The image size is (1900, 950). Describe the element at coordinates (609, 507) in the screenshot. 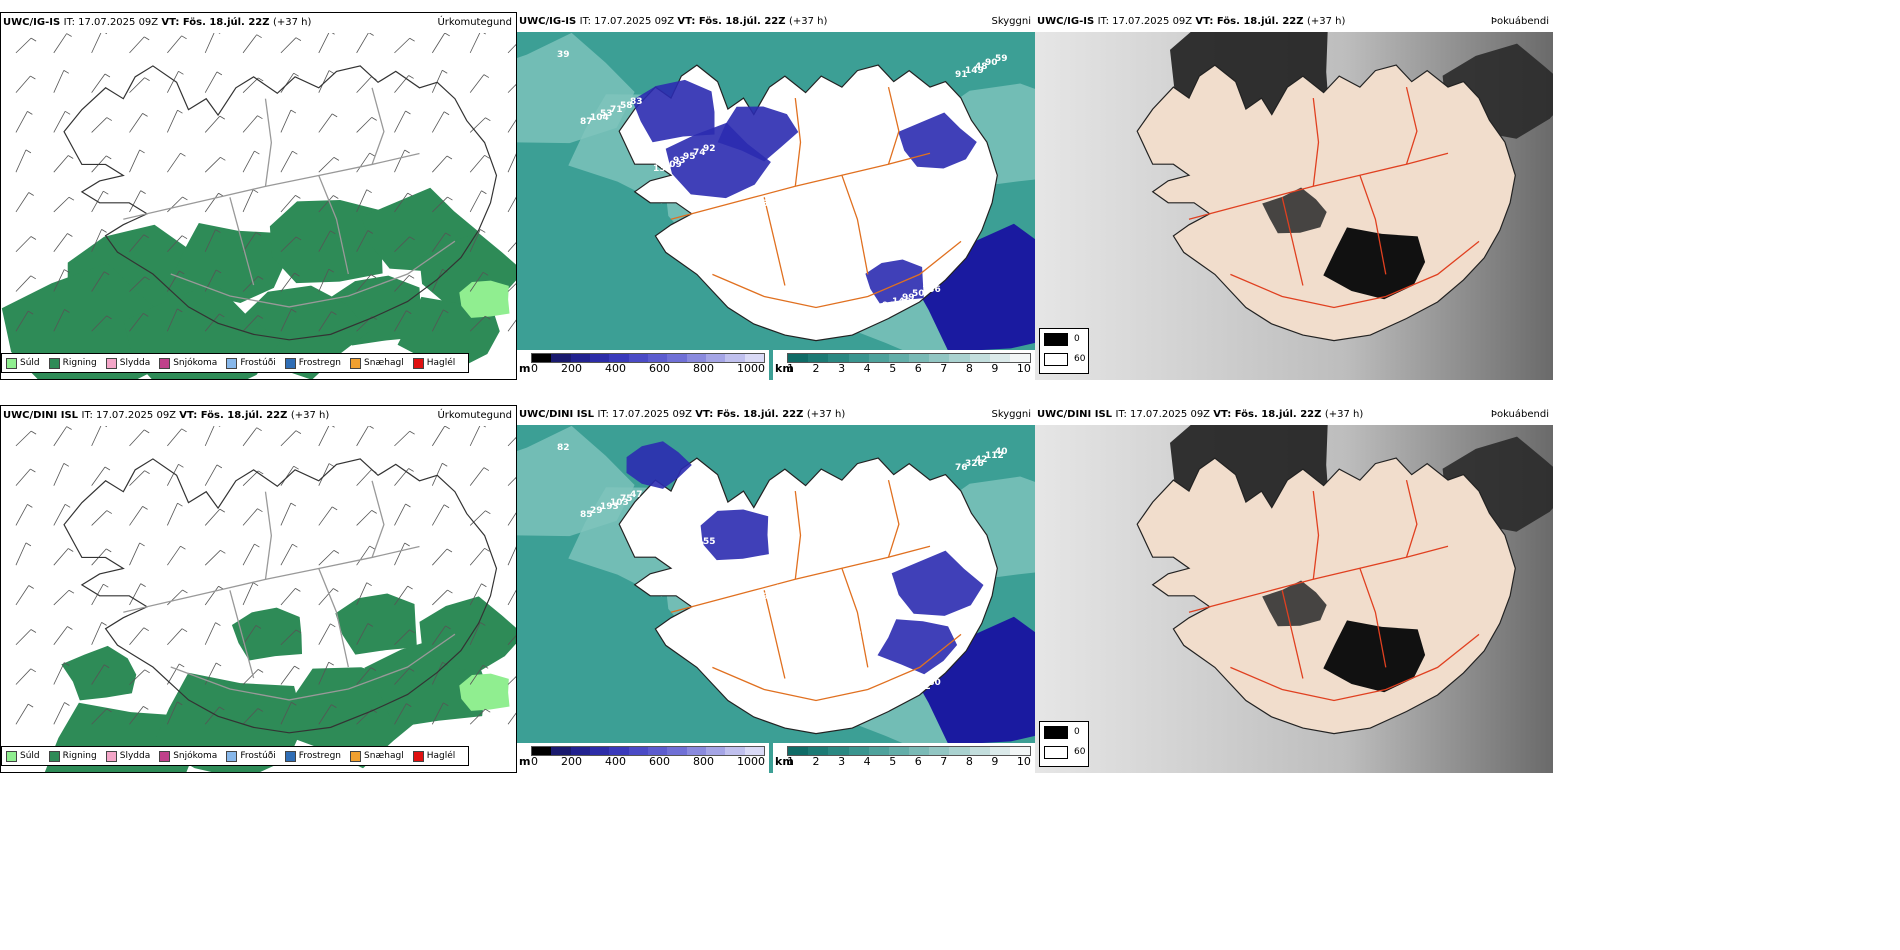

I see `cloud-base-label: 193` at that location.